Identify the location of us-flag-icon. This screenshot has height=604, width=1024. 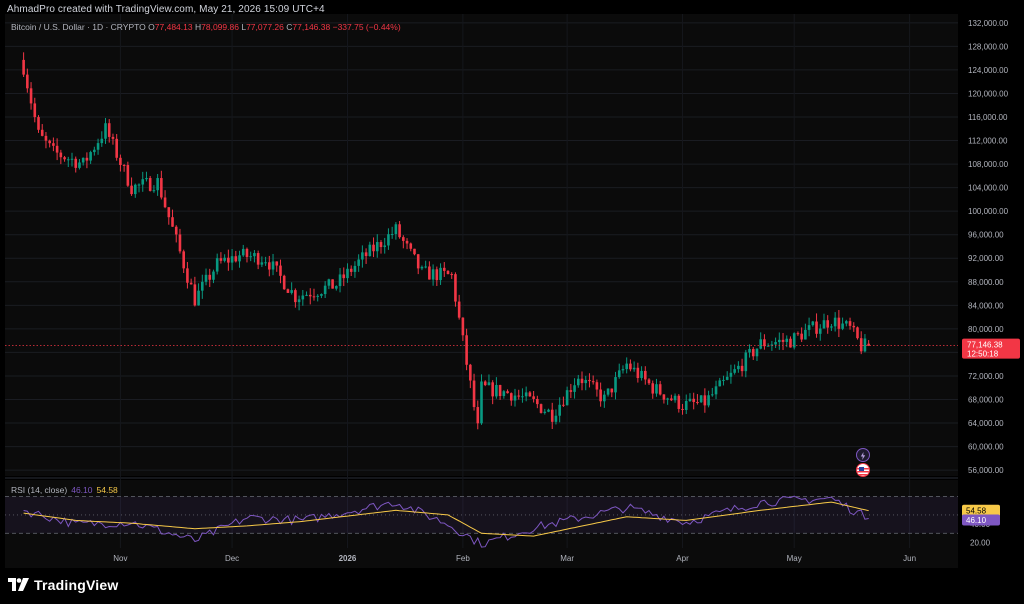
(863, 470).